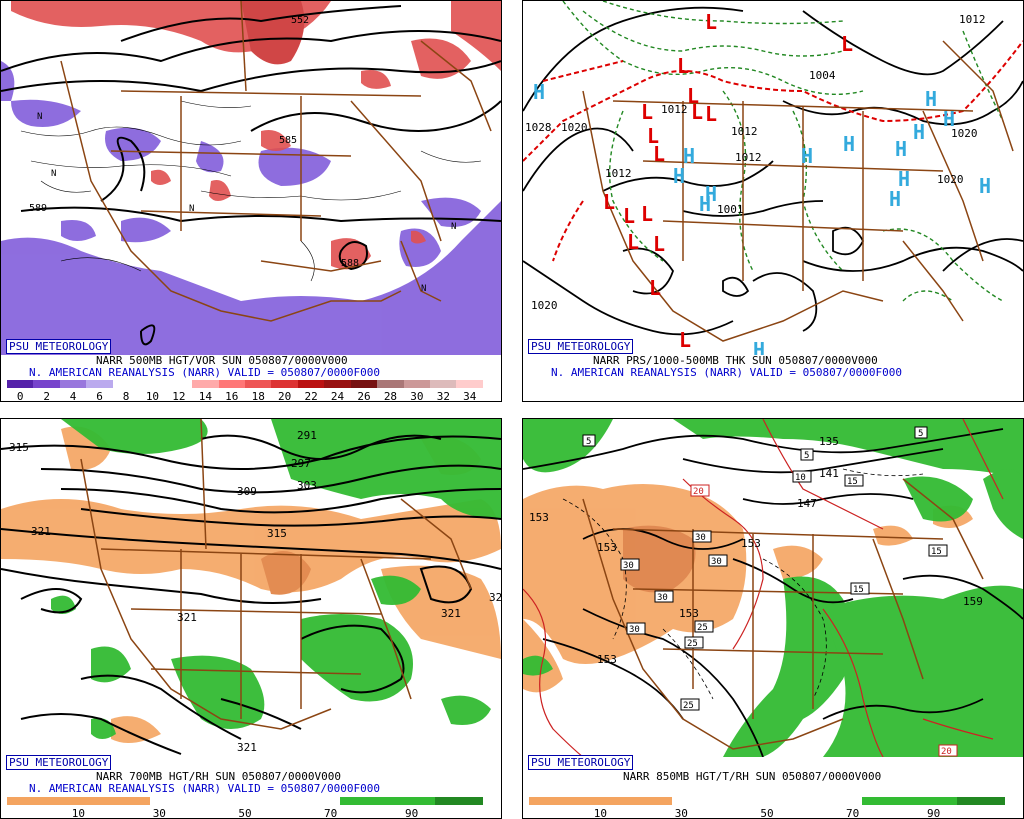  What do you see at coordinates (46, 396) in the screenshot?
I see `colorbar-tick-label: 2` at bounding box center [46, 396].